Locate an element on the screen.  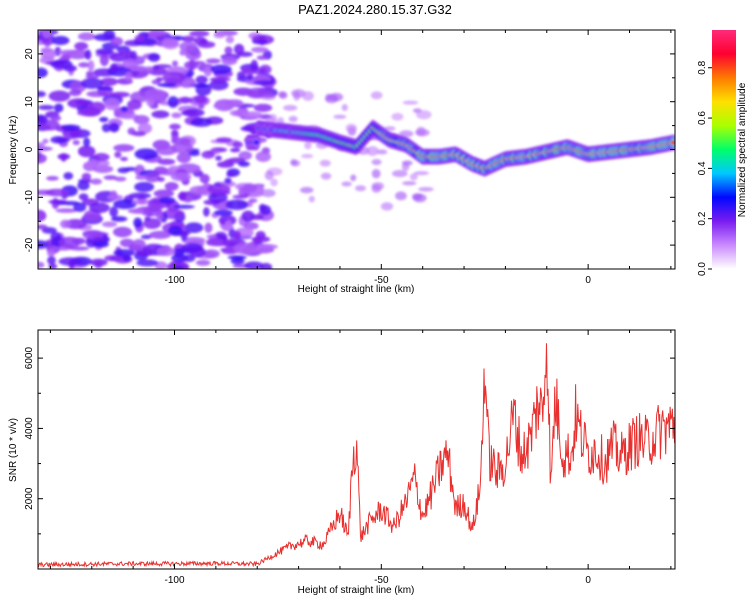
y-tick-label: 4000 is located at coordinates (29, 428).